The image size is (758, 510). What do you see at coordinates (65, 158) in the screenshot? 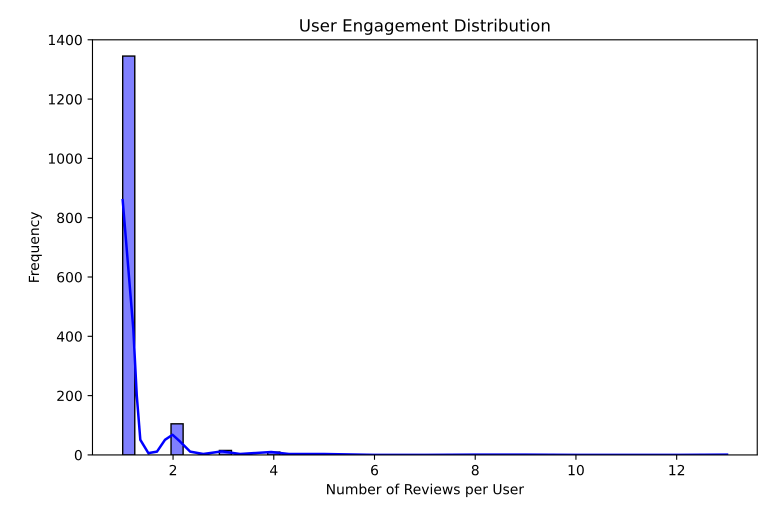
I see `y-tick-label: 1000` at bounding box center [65, 158].